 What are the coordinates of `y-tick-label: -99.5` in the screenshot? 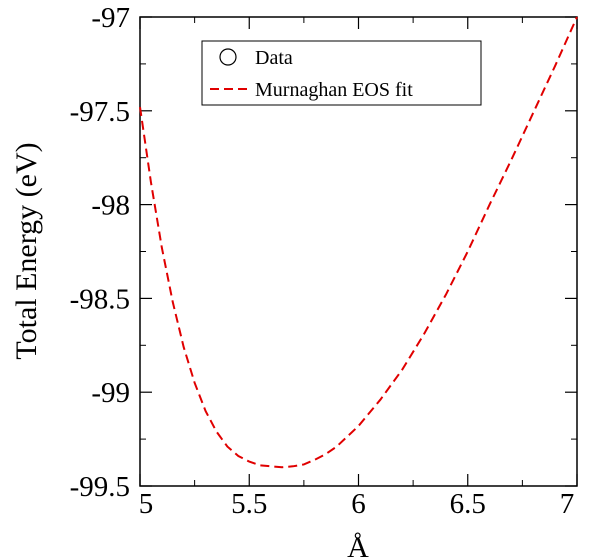 It's located at (100, 487).